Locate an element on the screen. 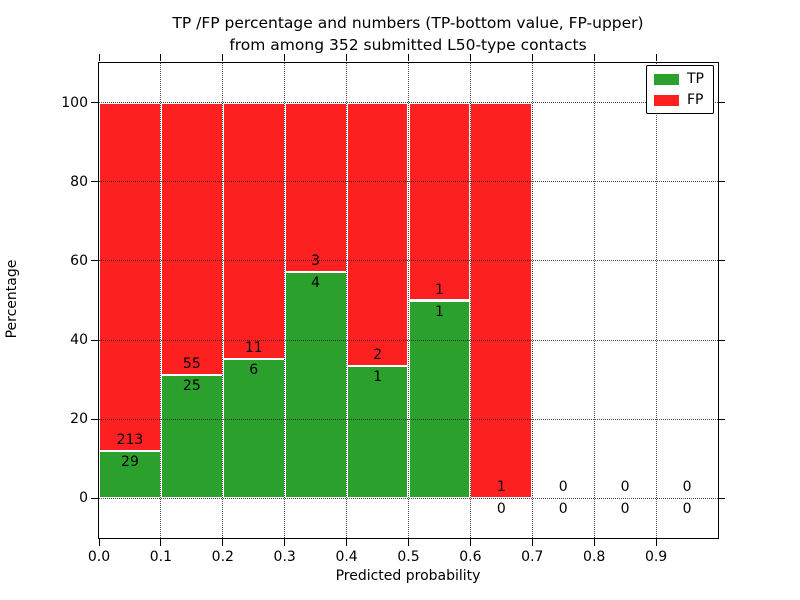 The height and width of the screenshot is (600, 800). tp-count-label: 4 is located at coordinates (316, 283).